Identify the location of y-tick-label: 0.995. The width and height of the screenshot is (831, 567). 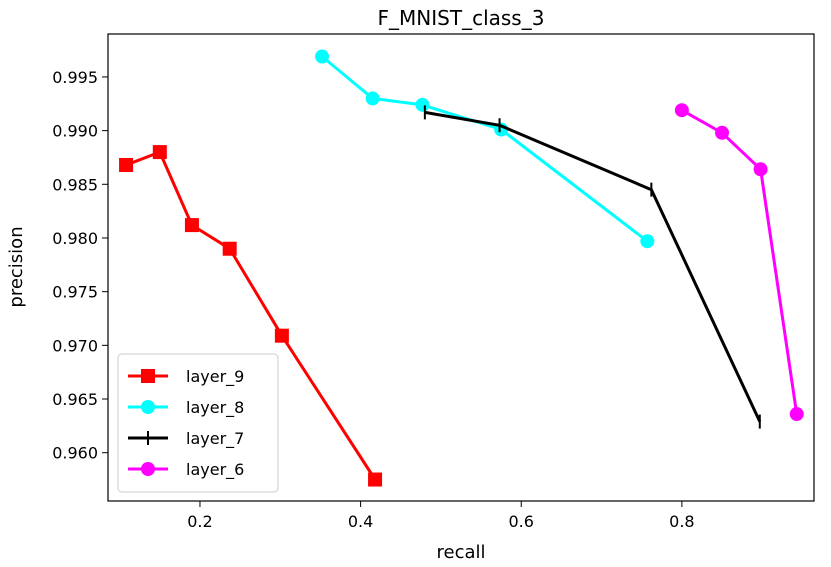
(75, 77).